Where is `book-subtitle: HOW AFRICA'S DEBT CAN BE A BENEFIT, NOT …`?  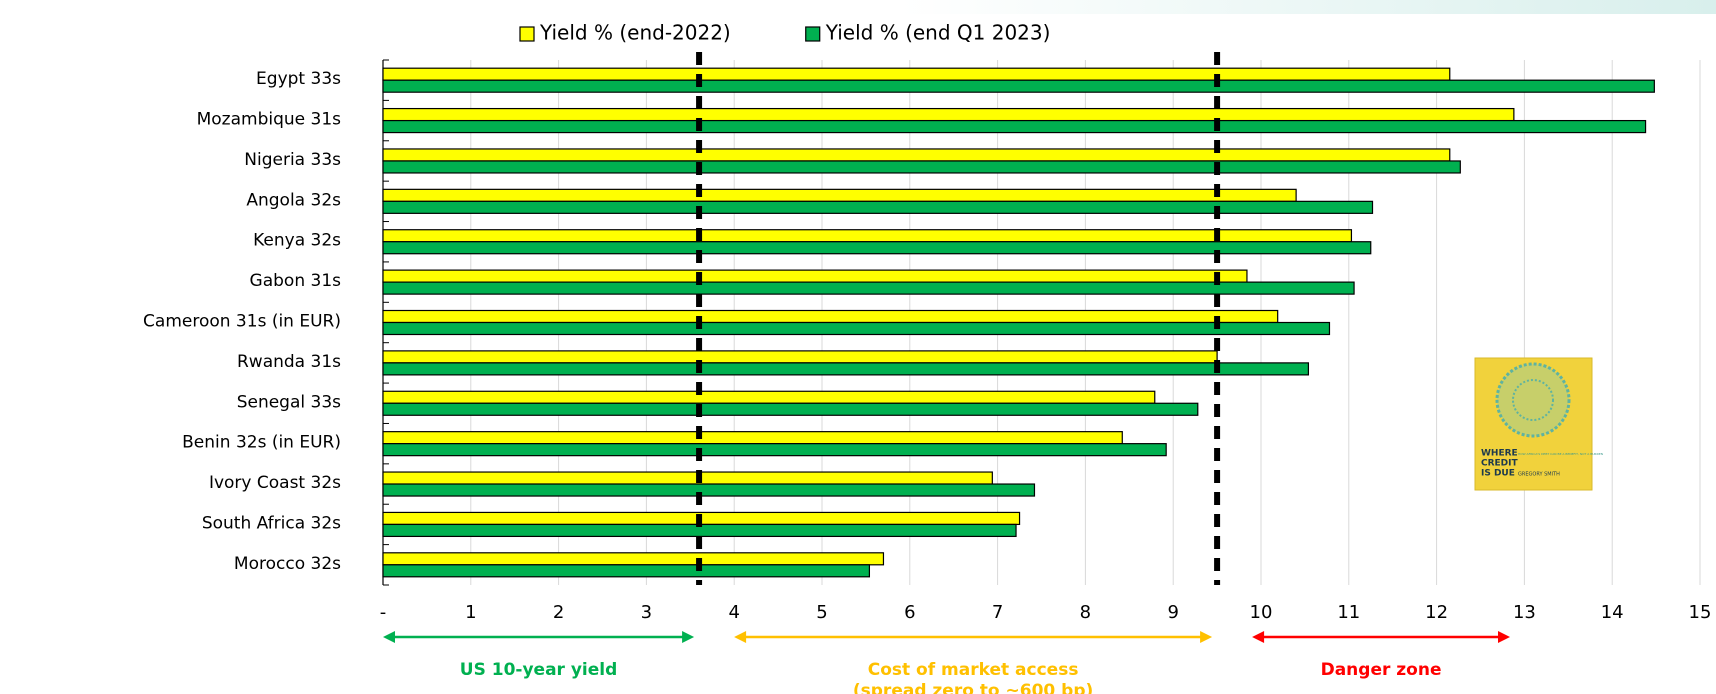
book-subtitle: HOW AFRICA'S DEBT CAN BE A BENEFIT, NOT … is located at coordinates (1560, 454).